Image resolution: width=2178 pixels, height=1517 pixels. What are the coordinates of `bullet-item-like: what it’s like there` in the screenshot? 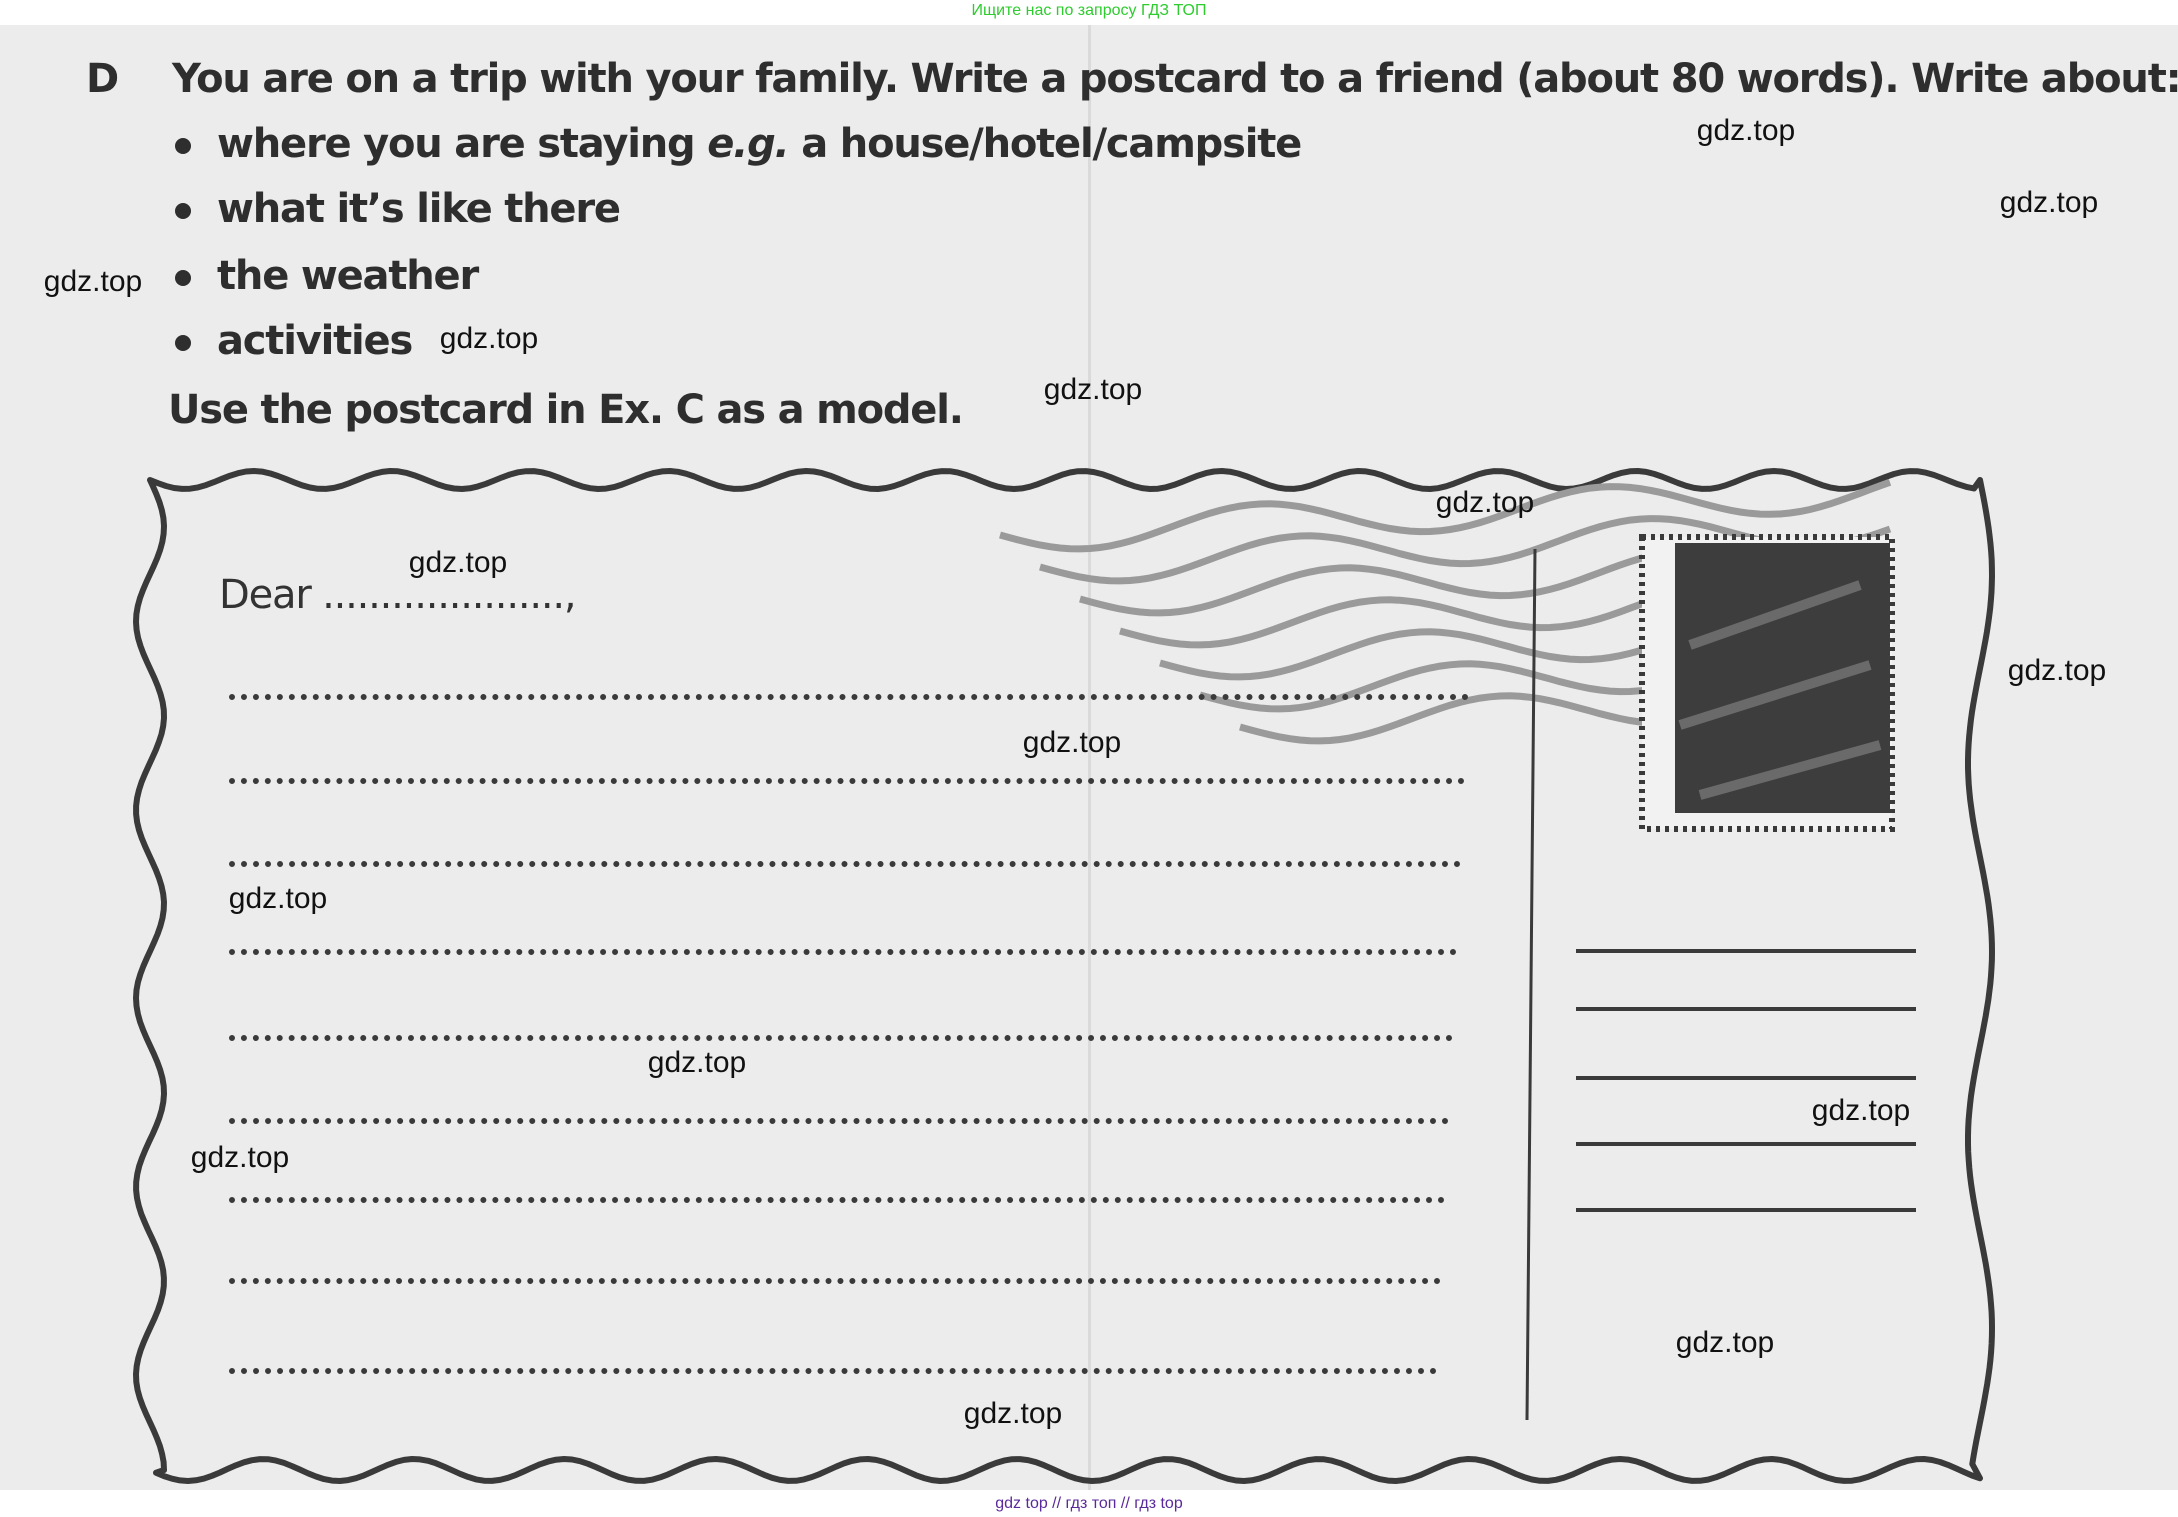 It's located at (398, 209).